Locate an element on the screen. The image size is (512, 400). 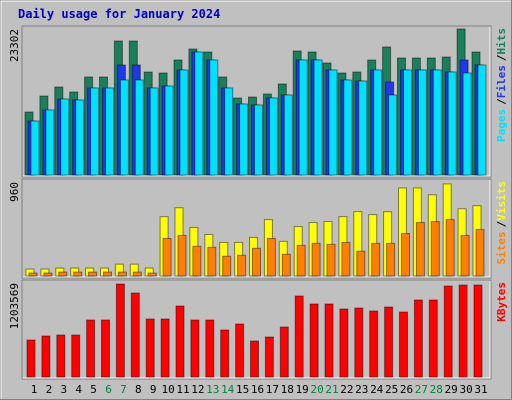
x-tick-label: 25 is located at coordinates (391, 389).